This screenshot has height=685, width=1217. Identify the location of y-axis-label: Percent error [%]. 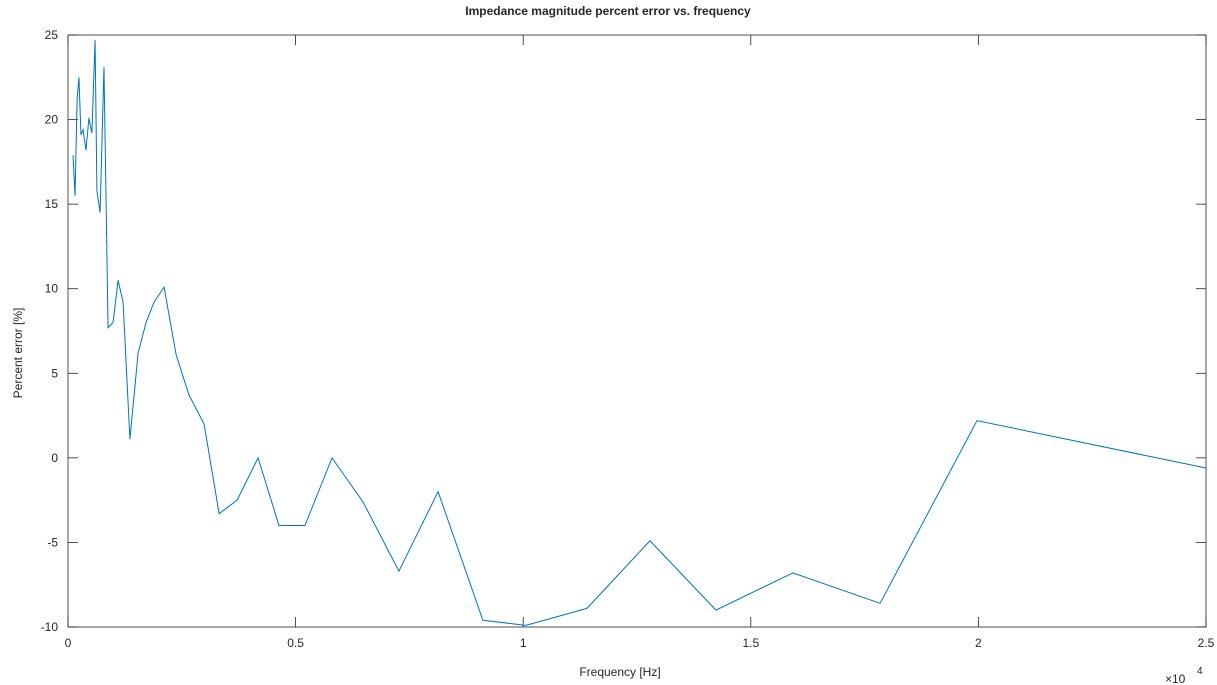
(18, 353).